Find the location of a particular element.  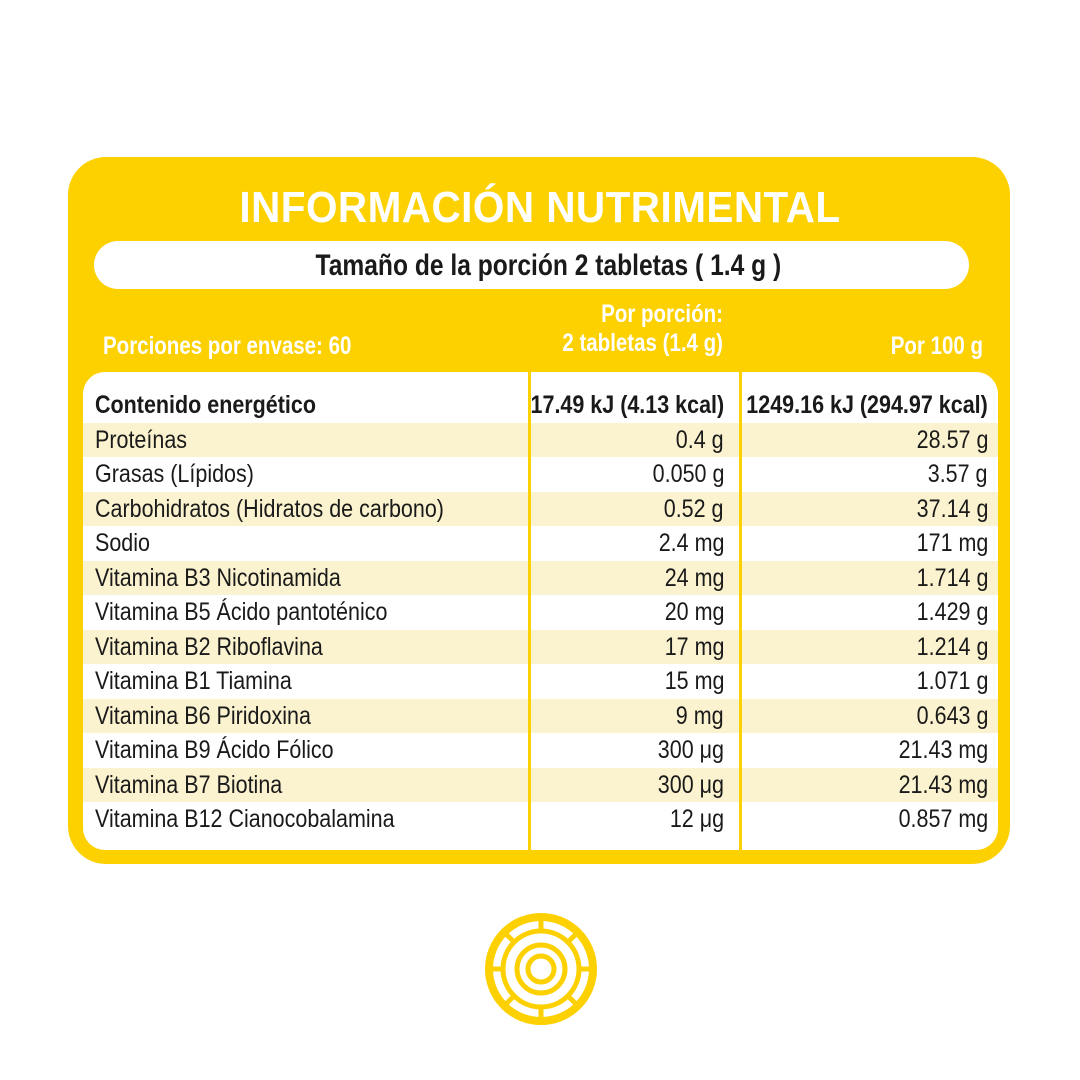

per-portion-value: 24 mg is located at coordinates (694, 577).